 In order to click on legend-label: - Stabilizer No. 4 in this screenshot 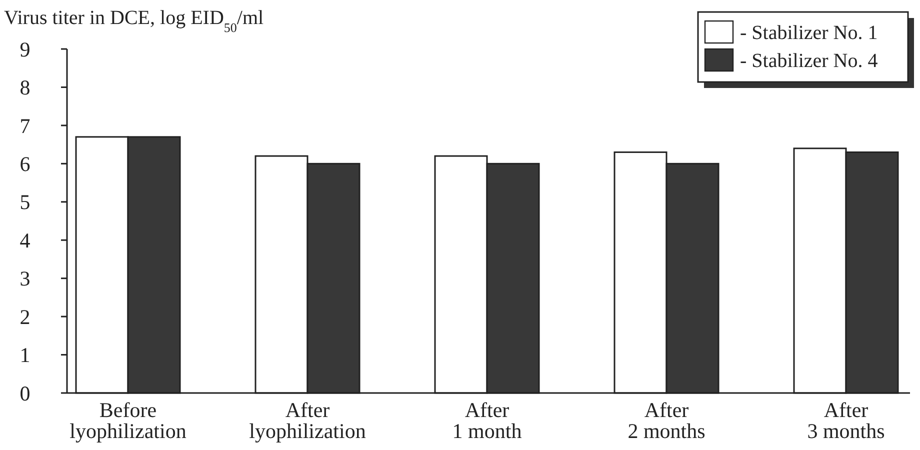, I will do `click(809, 61)`.